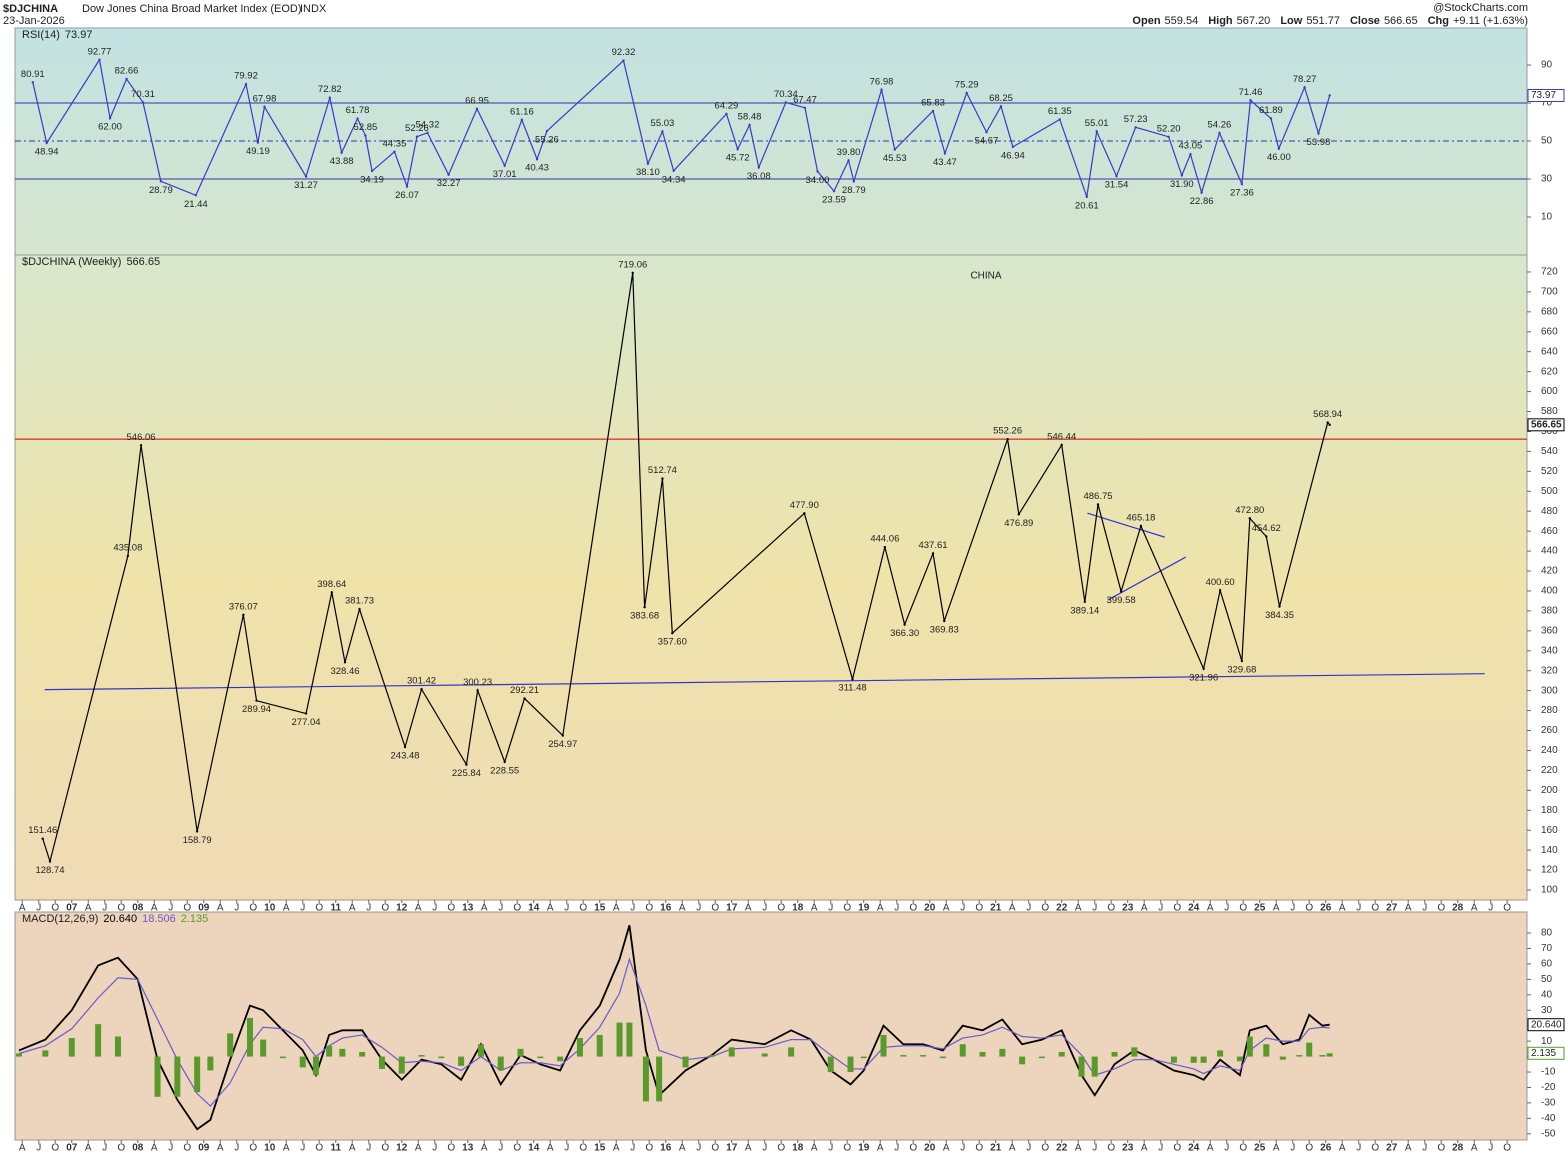 Image resolution: width=1565 pixels, height=1157 pixels. I want to click on value-tag: 566.65, so click(1546, 425).